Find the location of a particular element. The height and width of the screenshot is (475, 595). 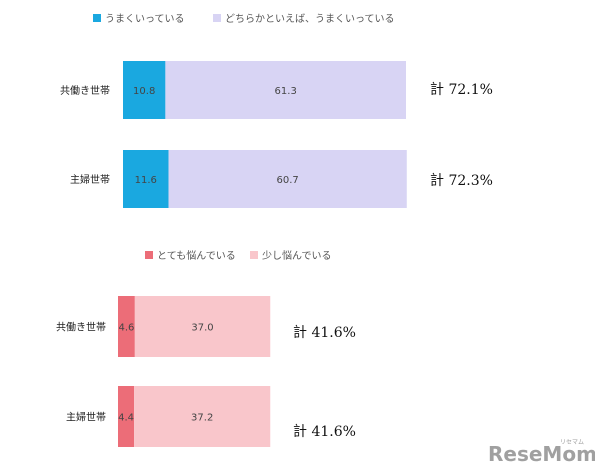

data-label: 37.2 is located at coordinates (202, 418).